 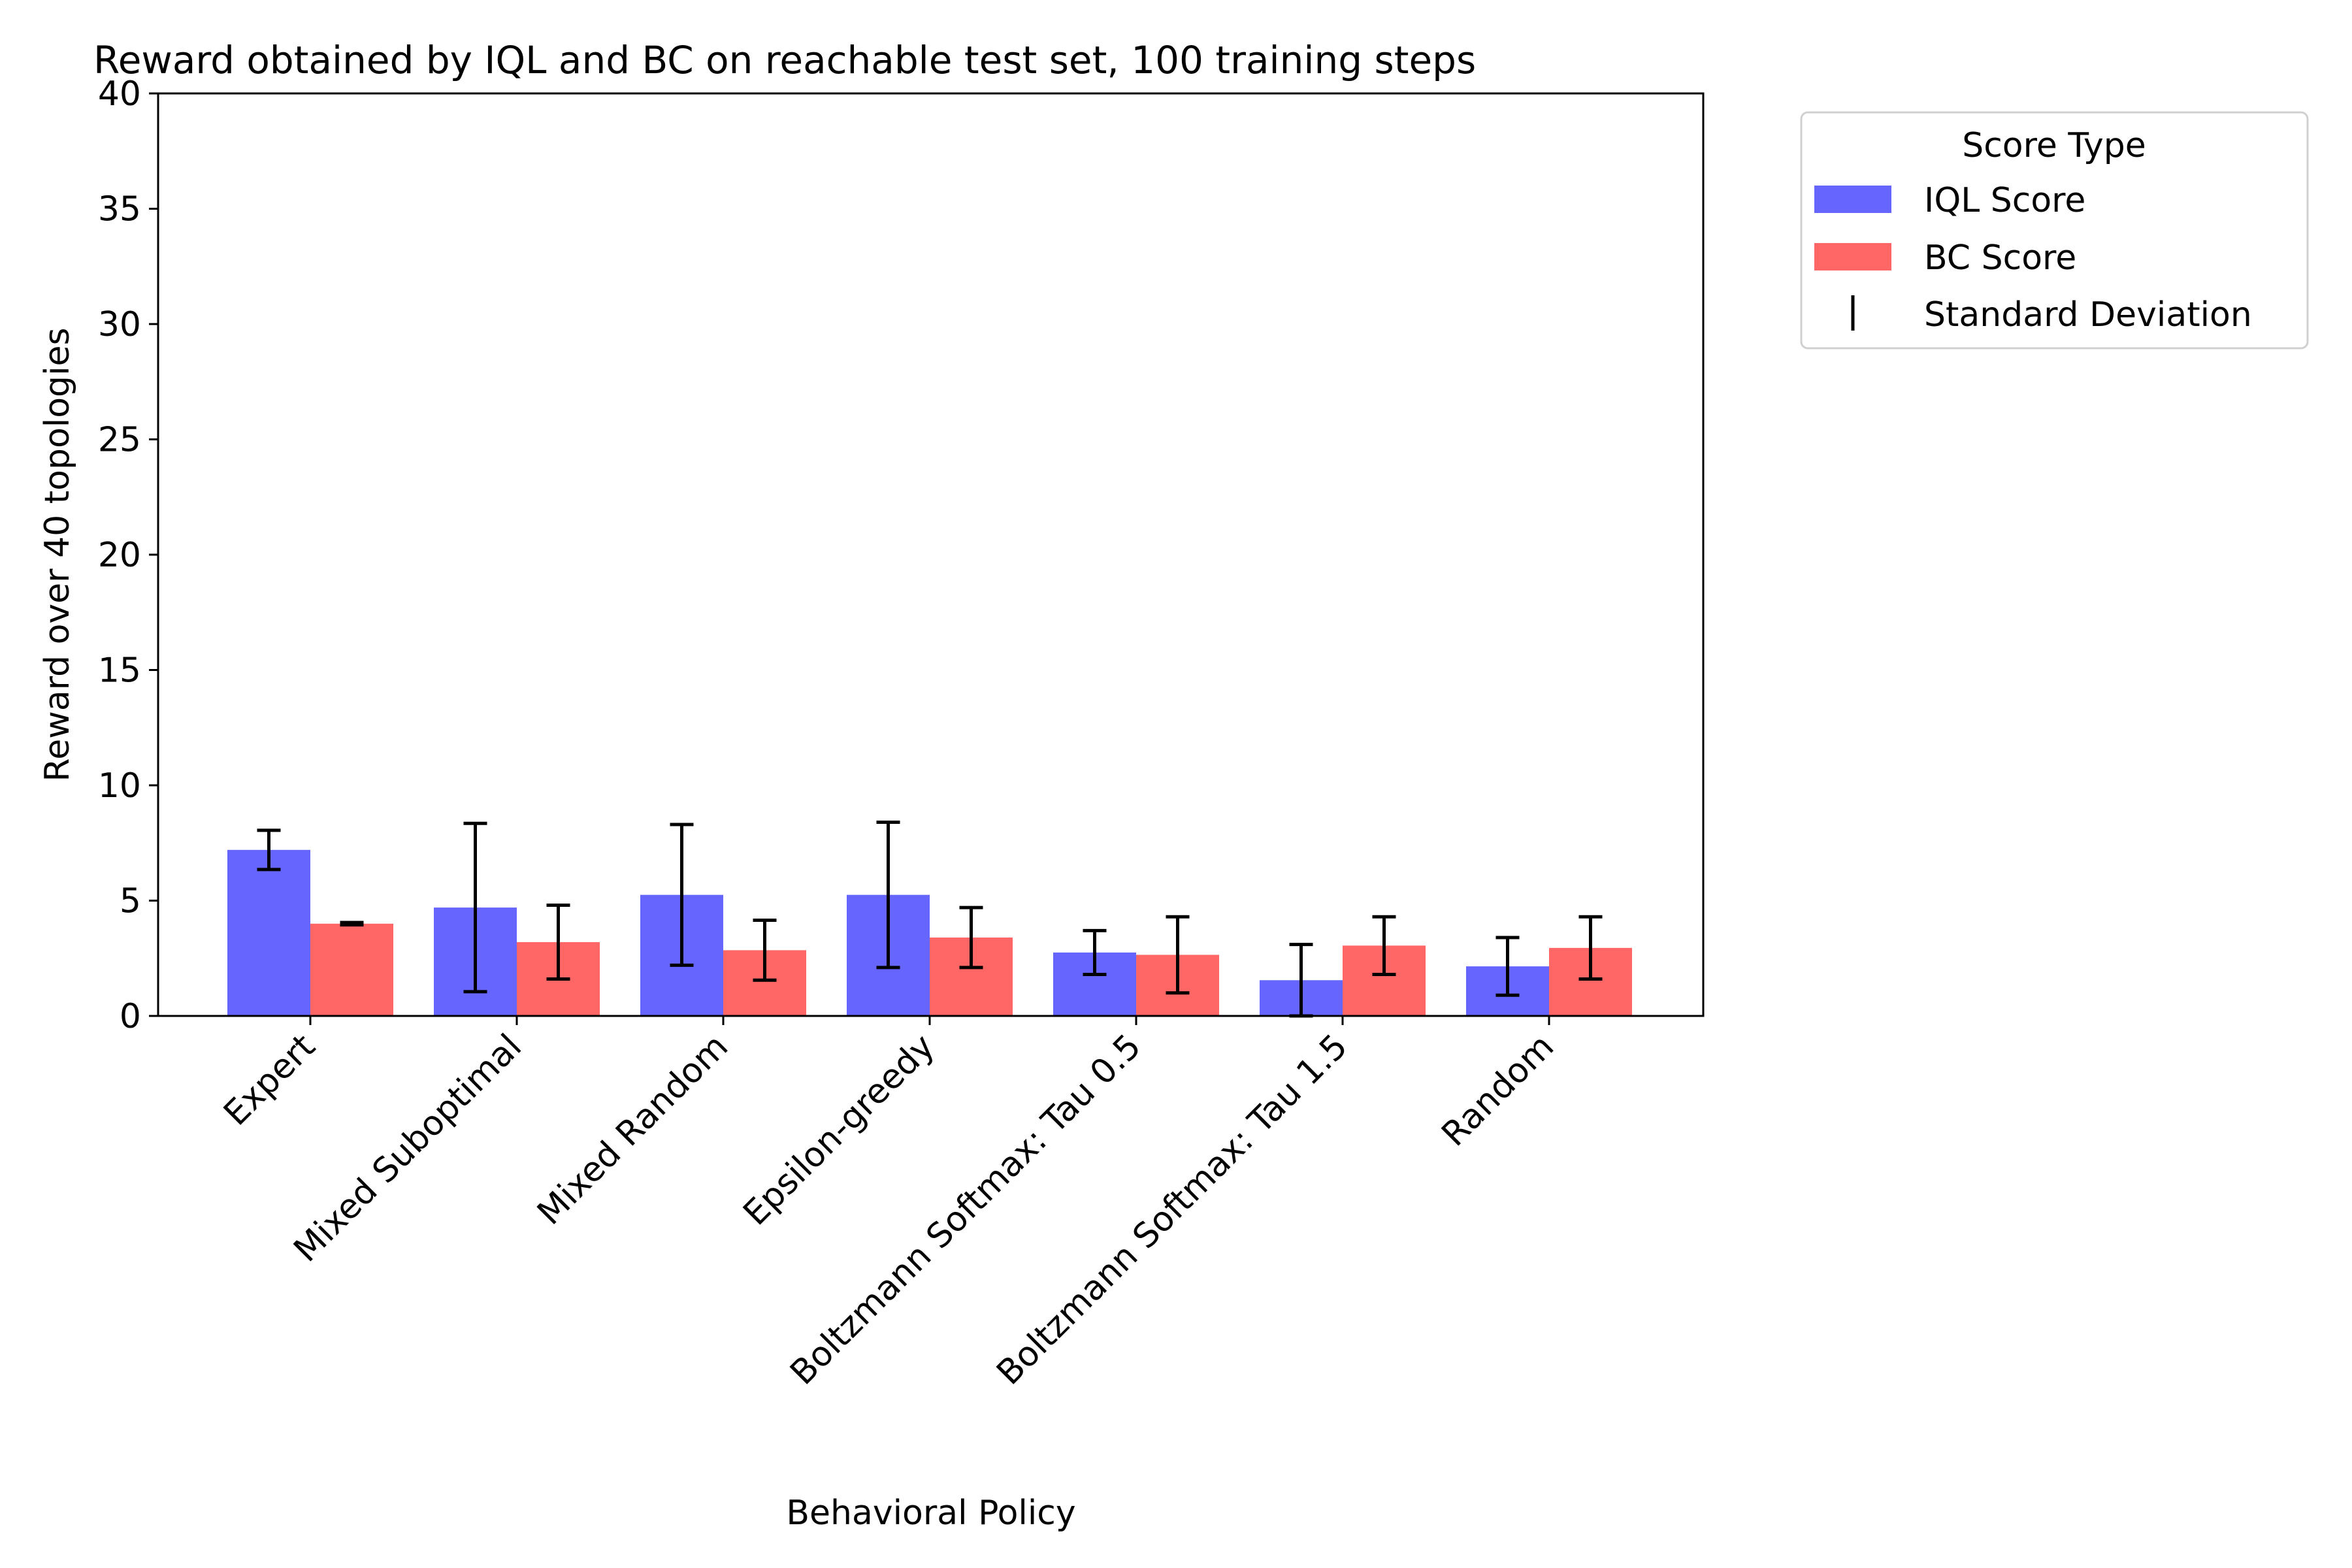 What do you see at coordinates (966, 1210) in the screenshot?
I see `x-tick-label: Boltzmann Softmax: Tau 0.5` at bounding box center [966, 1210].